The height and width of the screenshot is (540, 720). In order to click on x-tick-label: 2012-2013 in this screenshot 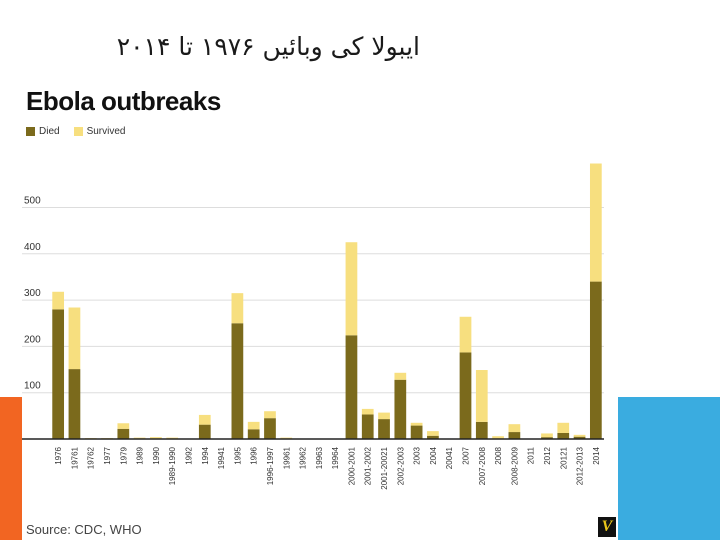, I will do `click(580, 465)`.